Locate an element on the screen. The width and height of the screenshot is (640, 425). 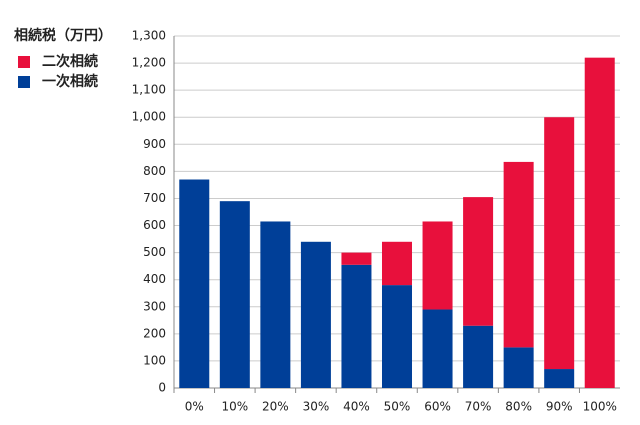
y-tick-label: 100 is located at coordinates (154, 360).